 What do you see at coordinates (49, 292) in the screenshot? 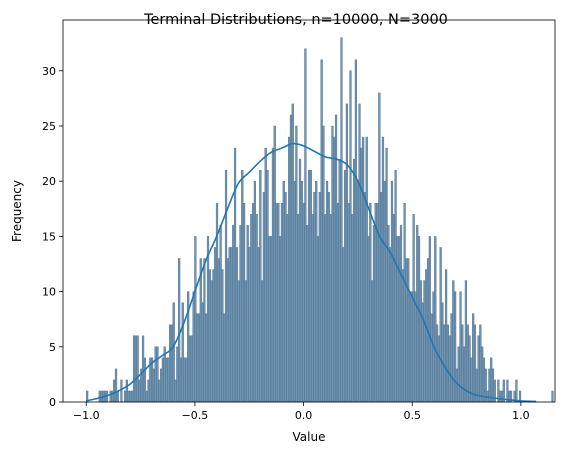
I see `y-tick-label: 10` at bounding box center [49, 292].